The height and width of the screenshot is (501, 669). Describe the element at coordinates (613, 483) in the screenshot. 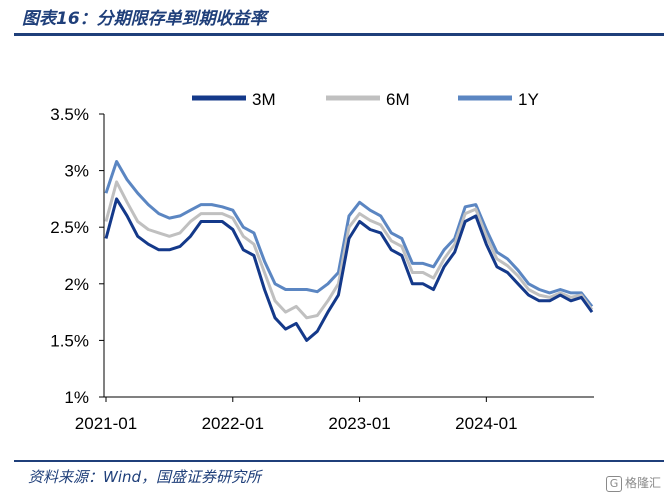

I see `watermark-logo-icon: G` at that location.